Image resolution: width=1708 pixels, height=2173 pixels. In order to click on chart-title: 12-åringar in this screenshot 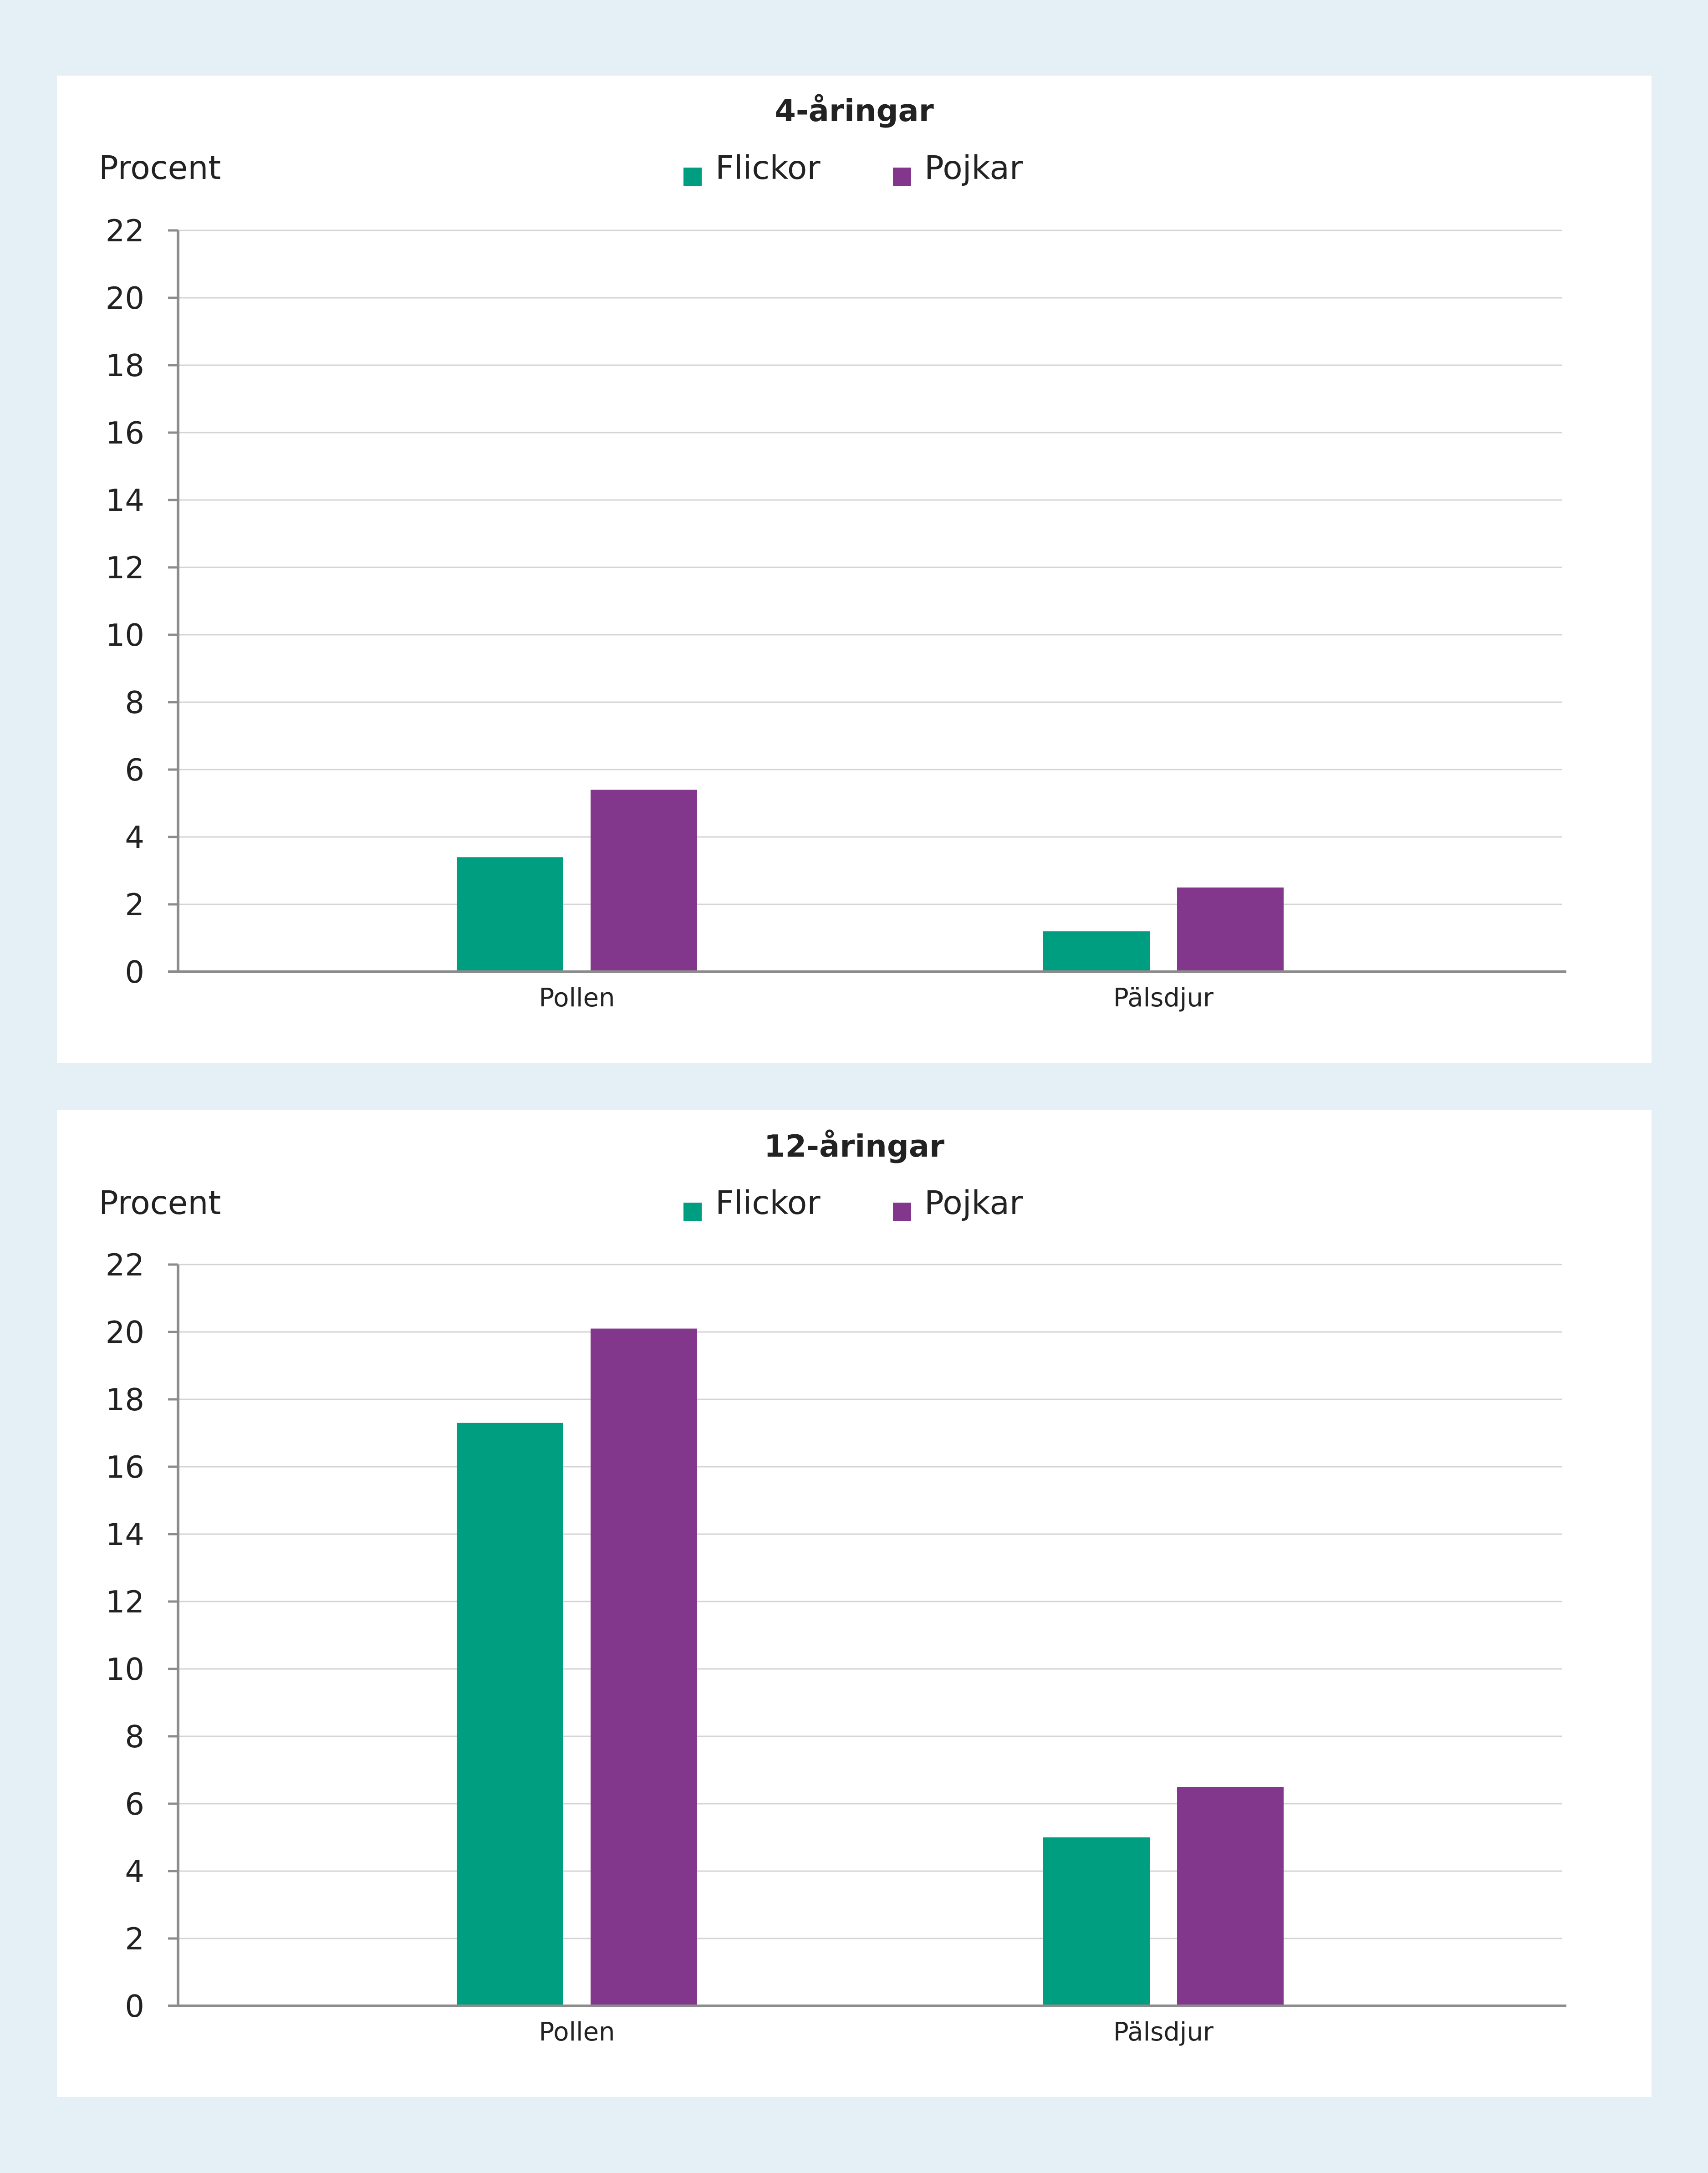, I will do `click(854, 1146)`.